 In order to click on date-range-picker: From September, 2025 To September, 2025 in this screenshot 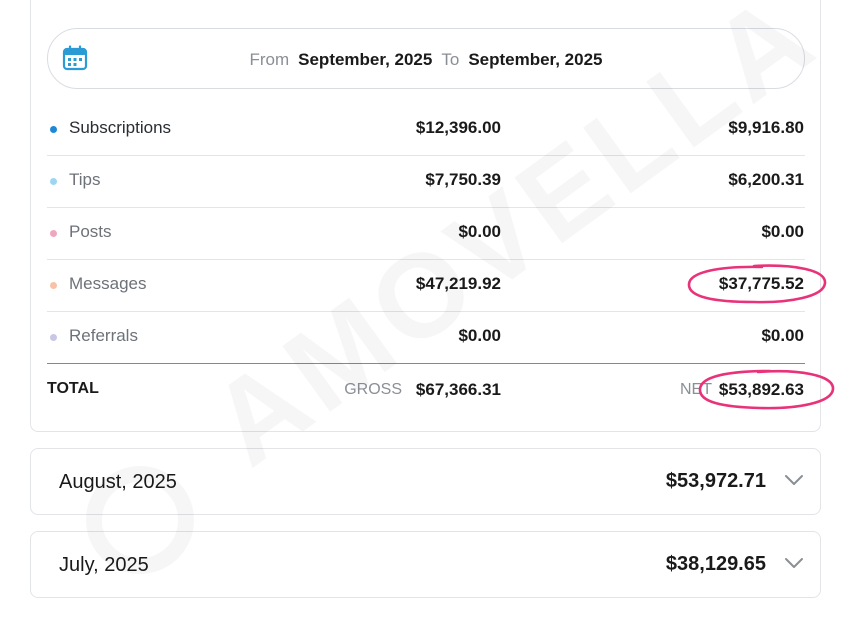, I will do `click(426, 58)`.